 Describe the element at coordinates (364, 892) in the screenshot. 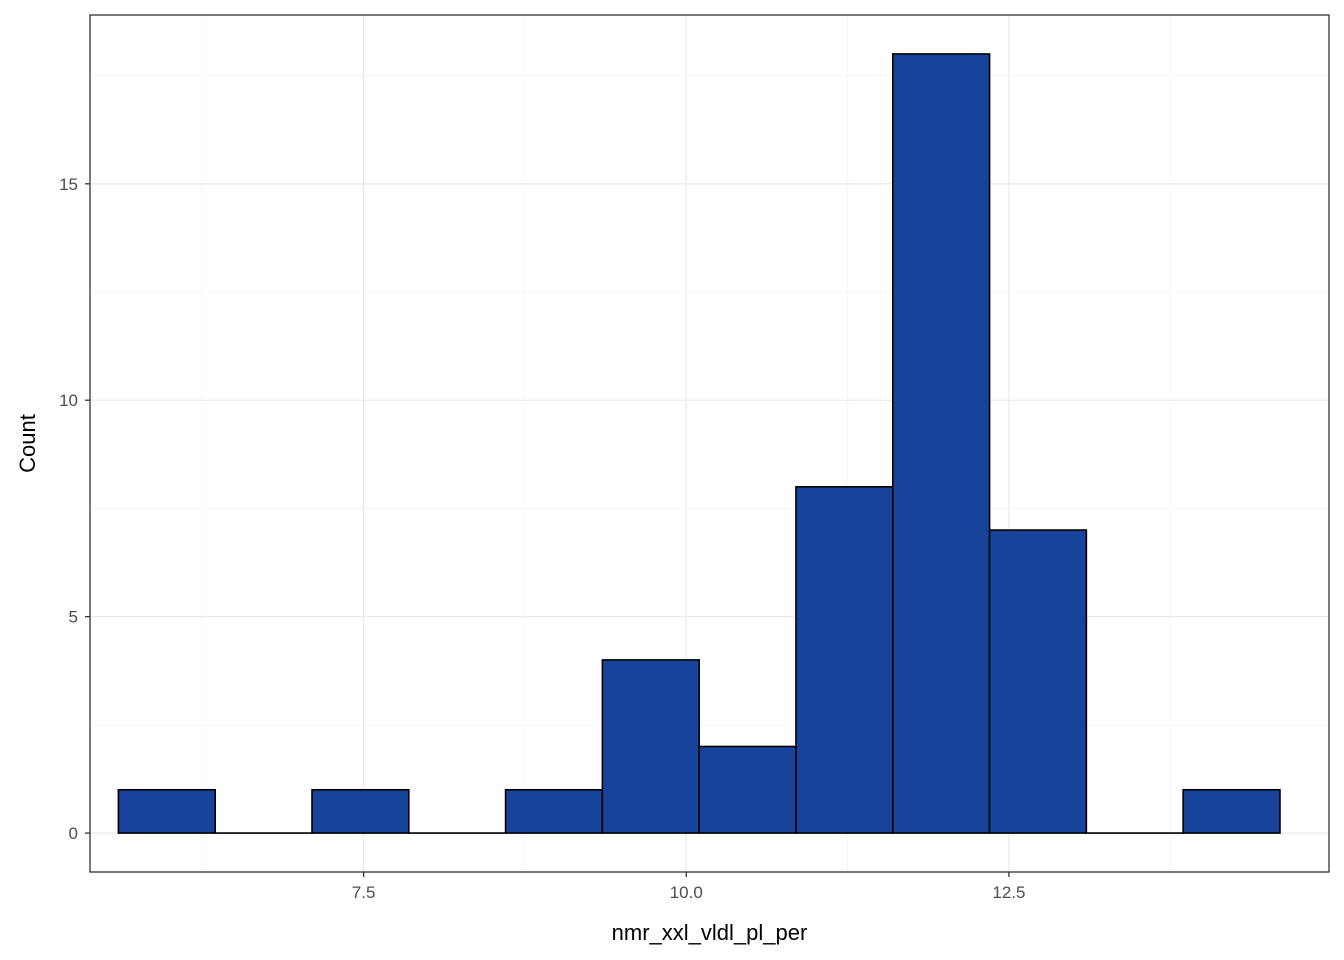

I see `x-tick-label: 7.5` at that location.